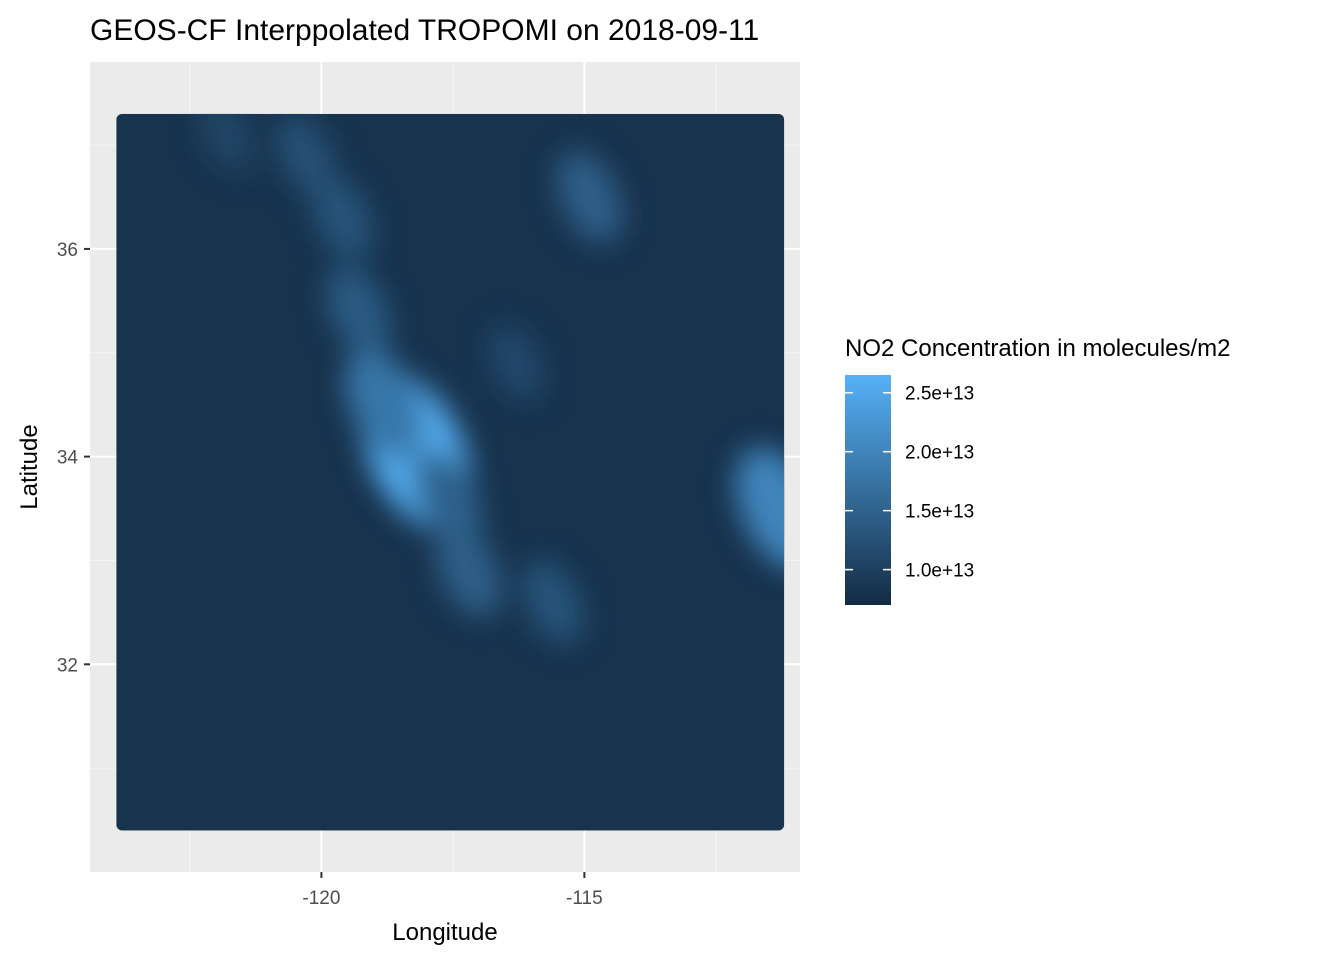 The height and width of the screenshot is (960, 1344). Describe the element at coordinates (452, 890) in the screenshot. I see `x-axis-ticks: -120 -115` at that location.